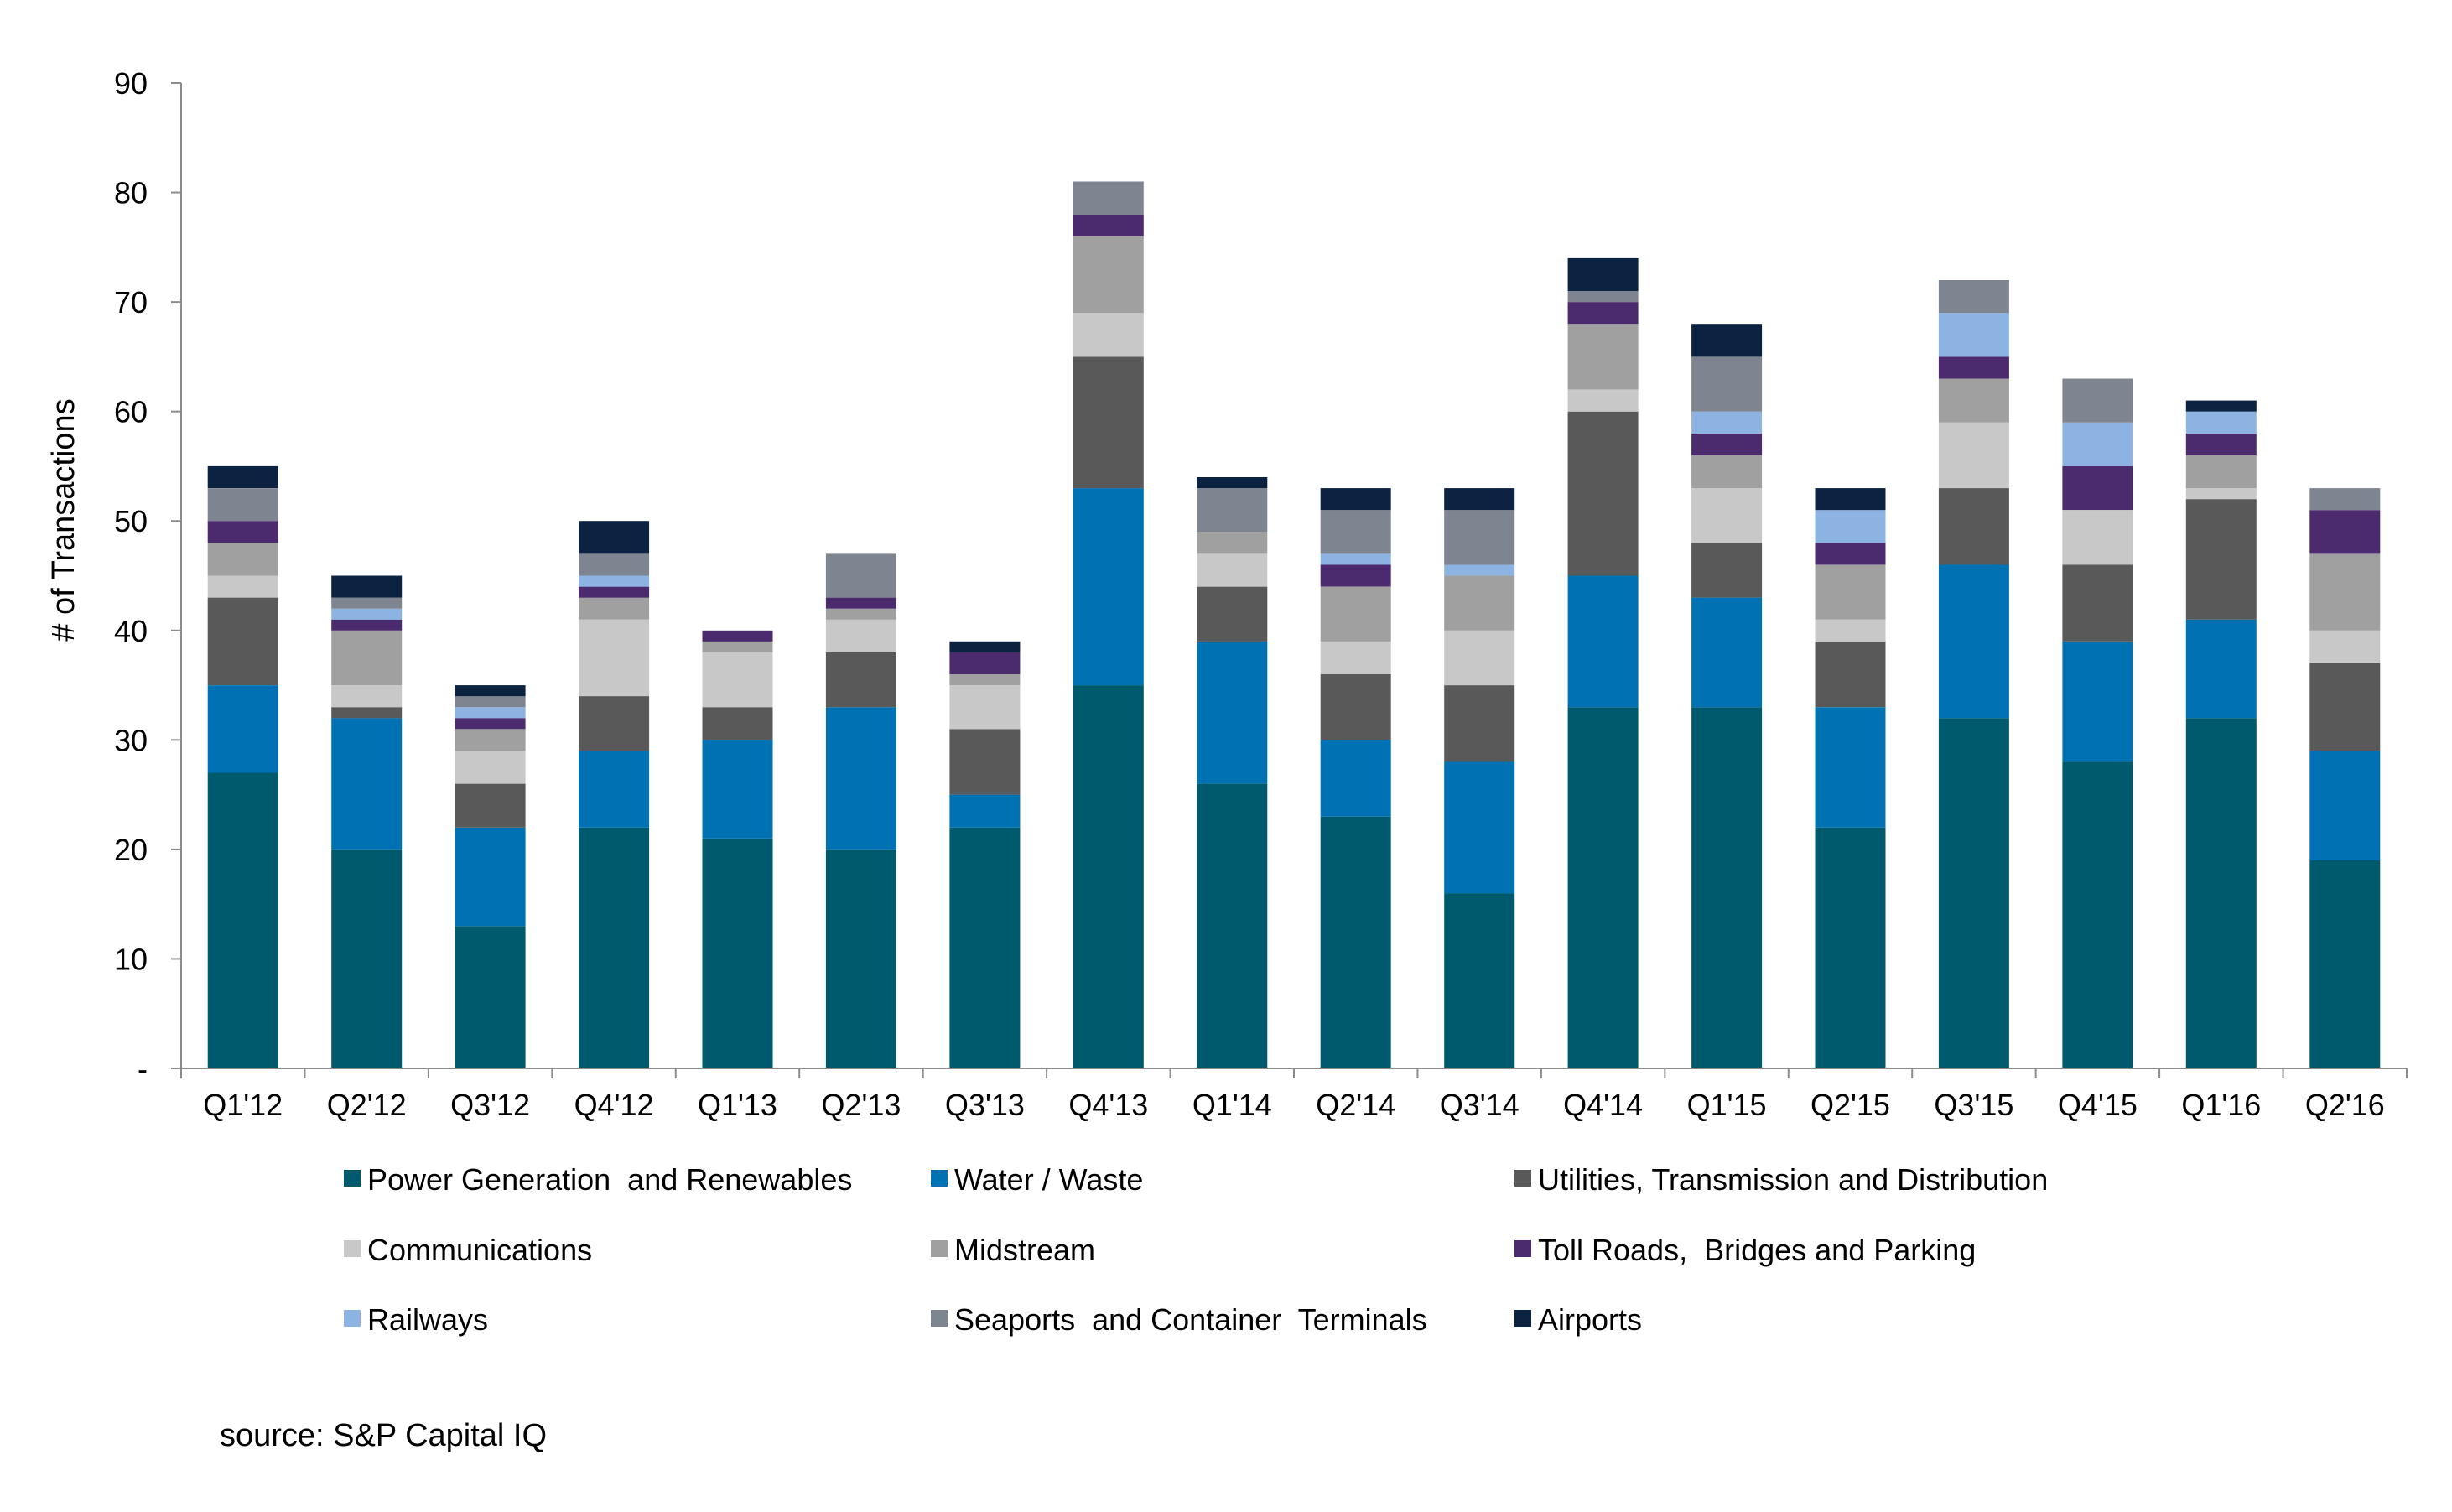 Image resolution: width=2452 pixels, height=1512 pixels. Describe the element at coordinates (1232, 1105) in the screenshot. I see `x-tick-label: Q1'14` at that location.